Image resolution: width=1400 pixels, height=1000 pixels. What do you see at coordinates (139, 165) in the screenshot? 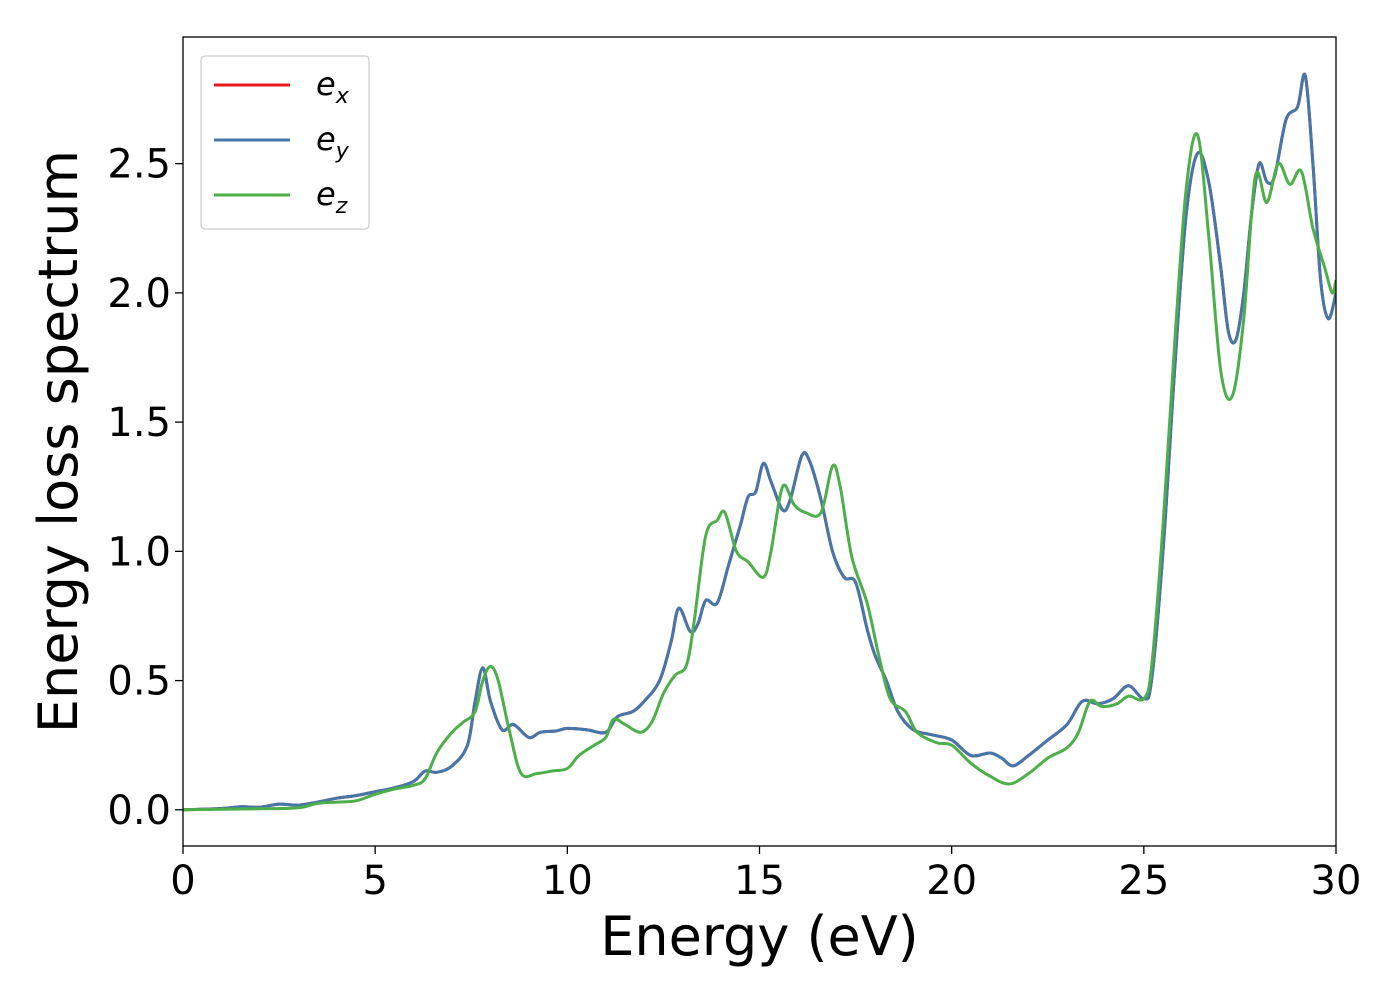
I see `y-tick-label: 2.5` at bounding box center [139, 165].